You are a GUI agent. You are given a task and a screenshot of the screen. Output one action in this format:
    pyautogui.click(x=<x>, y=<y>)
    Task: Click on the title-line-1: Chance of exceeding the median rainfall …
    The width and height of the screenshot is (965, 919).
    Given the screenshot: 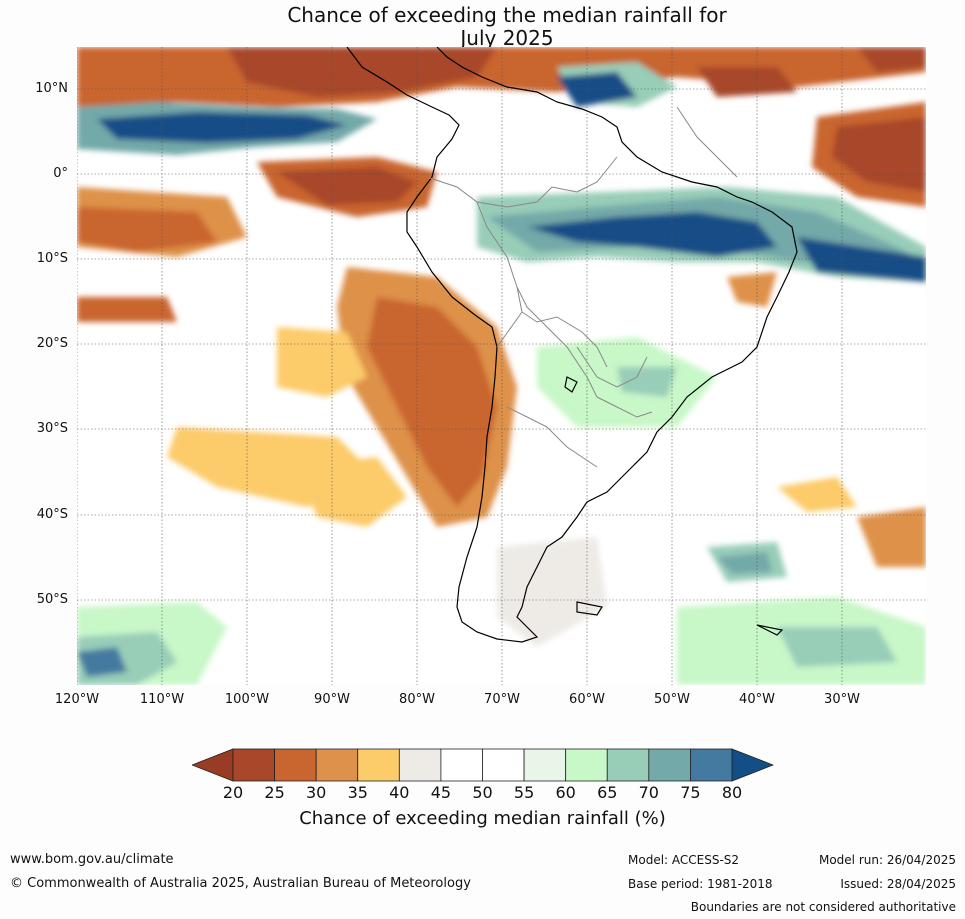 What is the action you would take?
    pyautogui.click(x=507, y=15)
    